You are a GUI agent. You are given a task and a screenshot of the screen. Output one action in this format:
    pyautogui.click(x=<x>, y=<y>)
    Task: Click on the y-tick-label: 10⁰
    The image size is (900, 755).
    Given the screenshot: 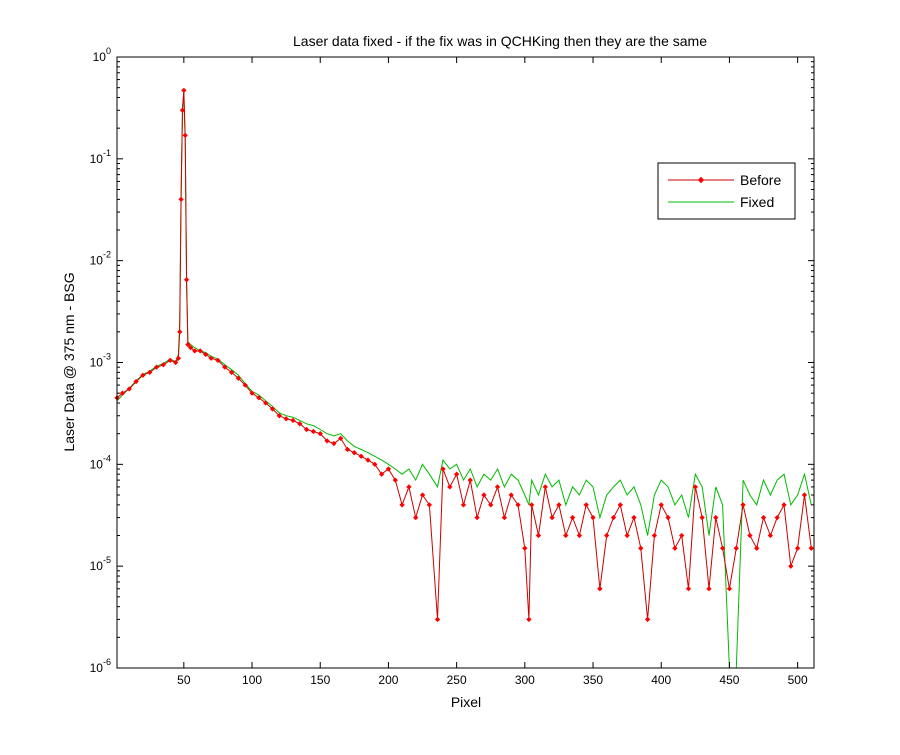 What is the action you would take?
    pyautogui.click(x=102, y=55)
    